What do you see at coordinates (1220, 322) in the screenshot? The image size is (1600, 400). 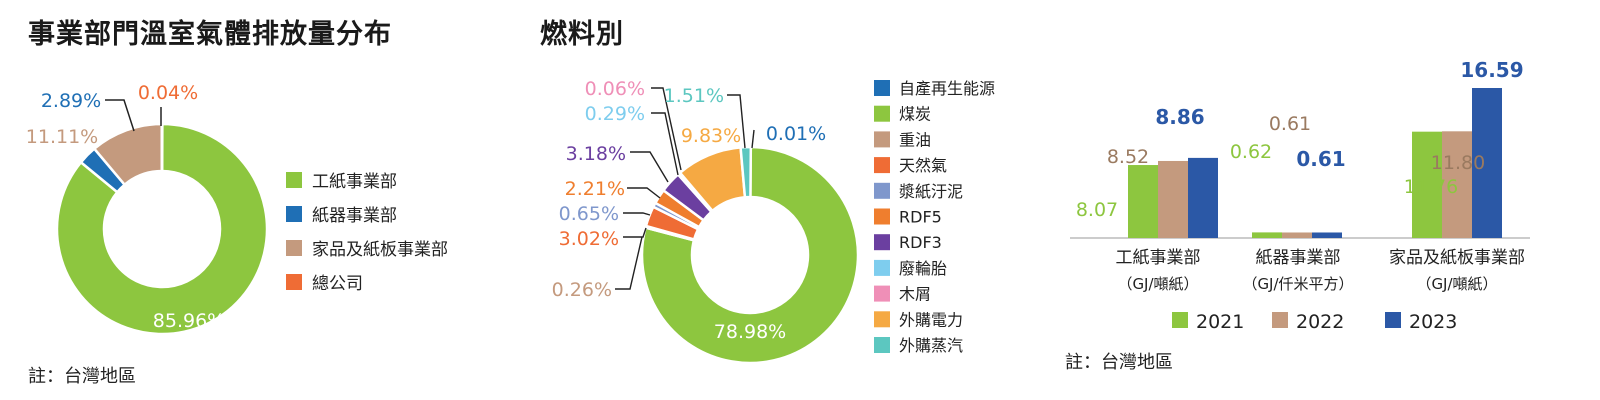 I see `bar-legend-item-2021: 2021` at bounding box center [1220, 322].